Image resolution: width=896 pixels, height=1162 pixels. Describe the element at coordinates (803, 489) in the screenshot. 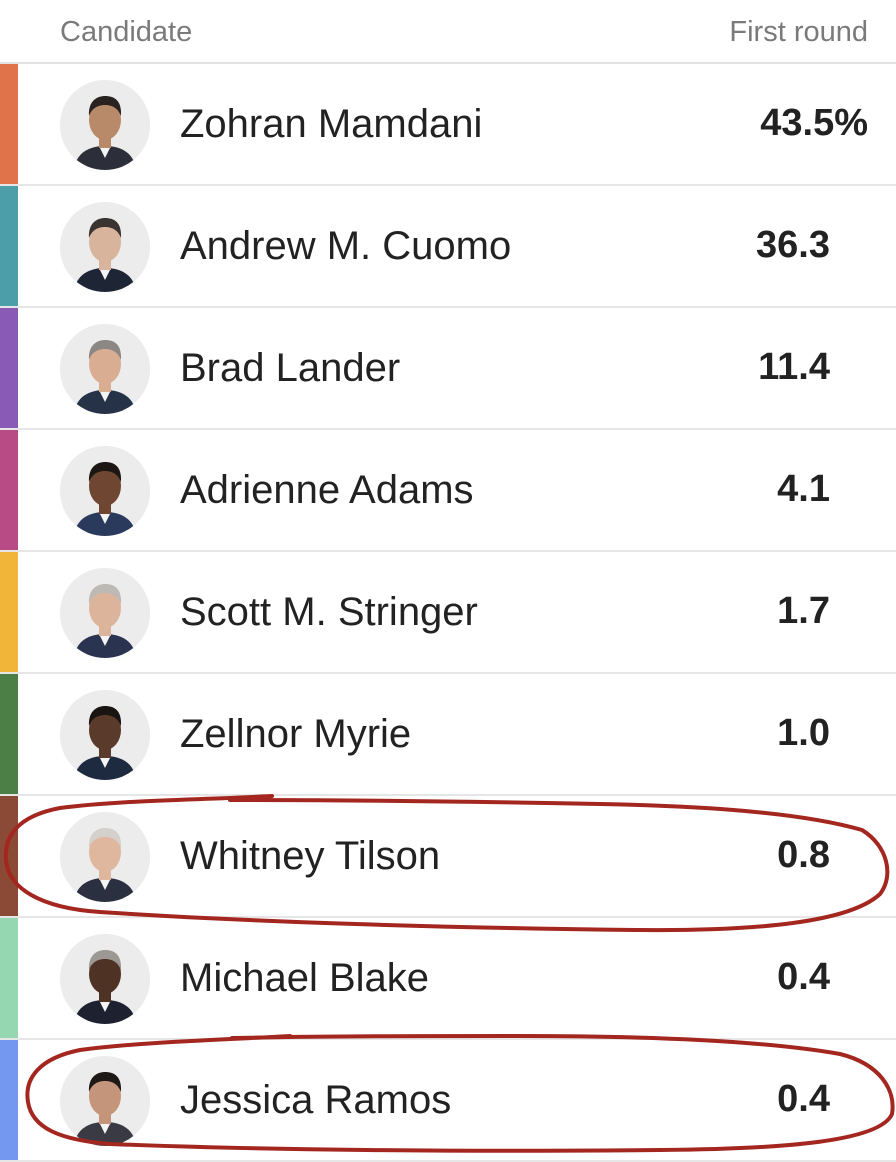

I see `first-round-percentage: 4.1` at that location.